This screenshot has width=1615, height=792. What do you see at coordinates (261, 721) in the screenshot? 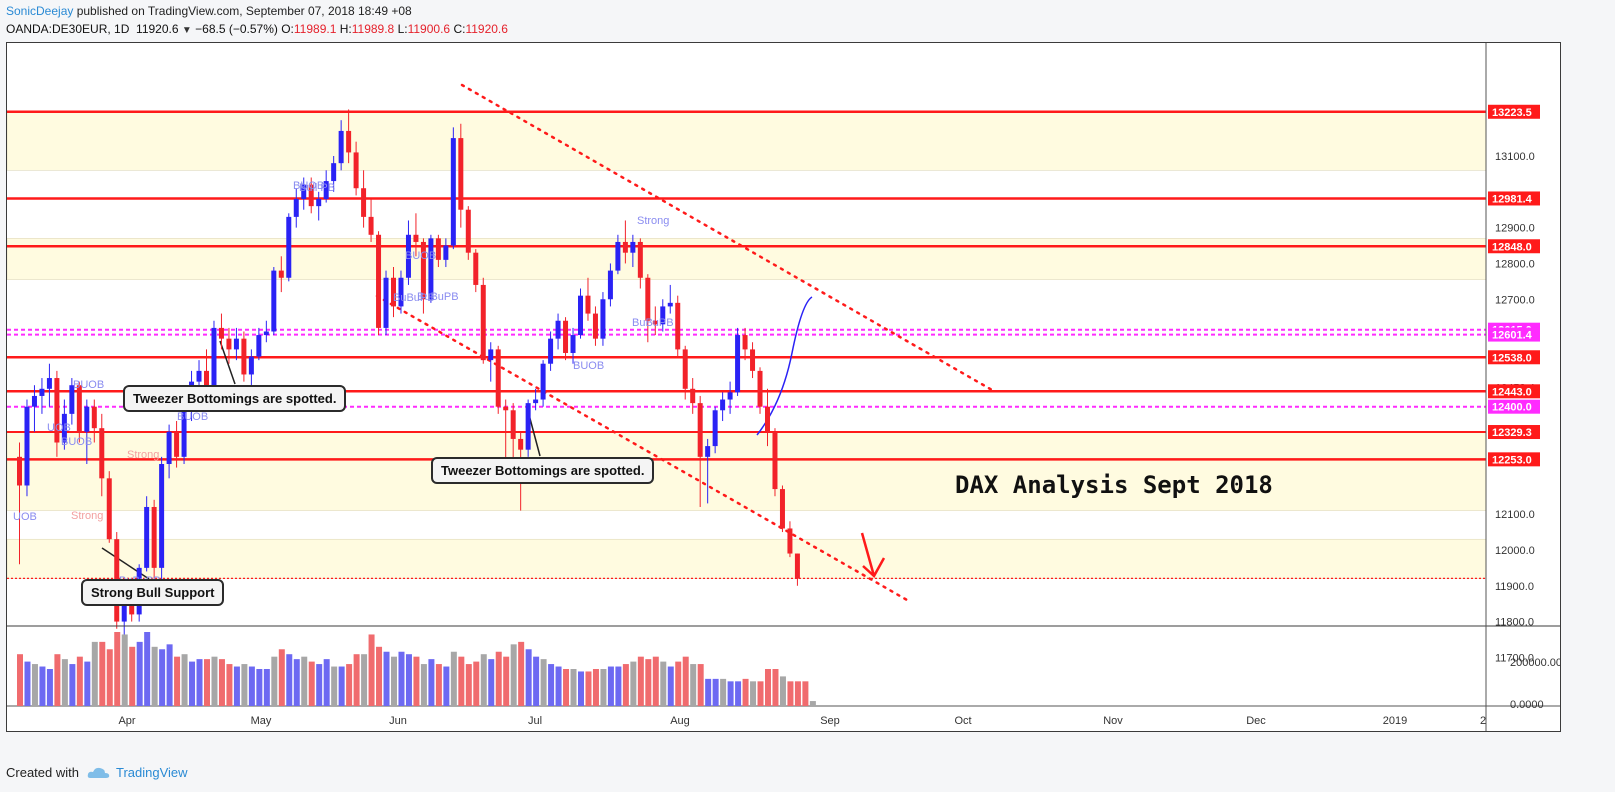
I see `time-tick-label: May` at bounding box center [261, 721].